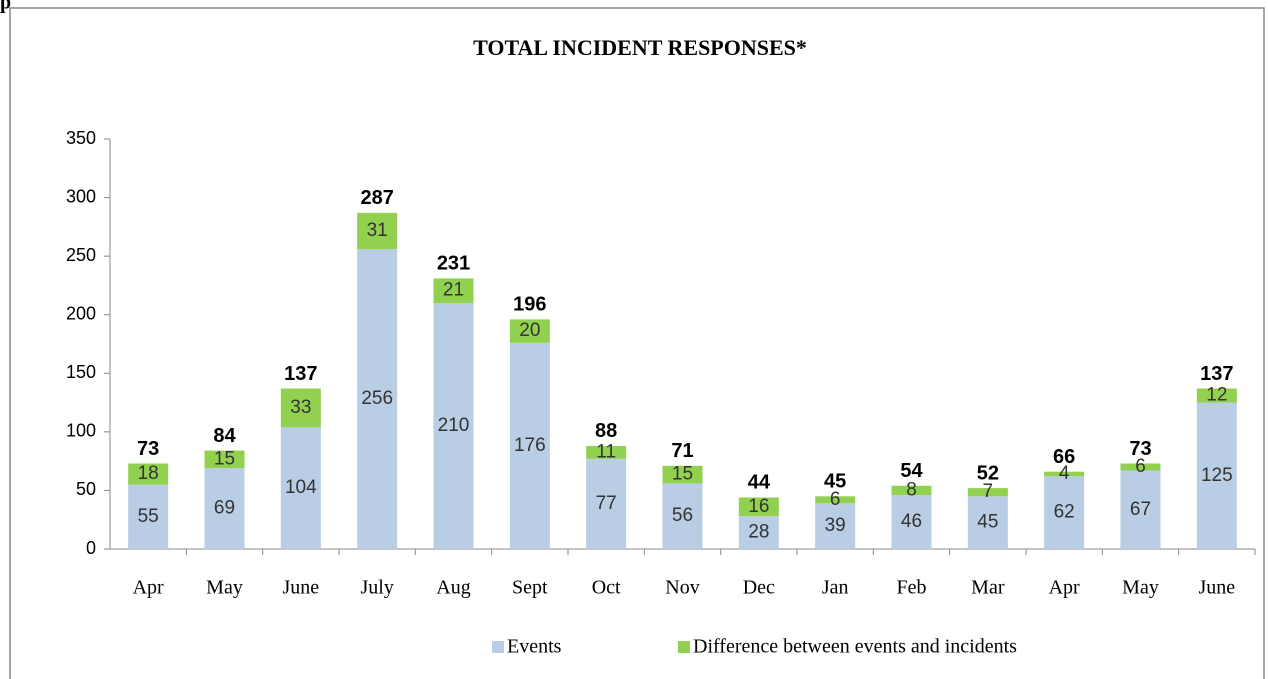  Describe the element at coordinates (81, 138) in the screenshot. I see `y-tick-label: 350` at that location.